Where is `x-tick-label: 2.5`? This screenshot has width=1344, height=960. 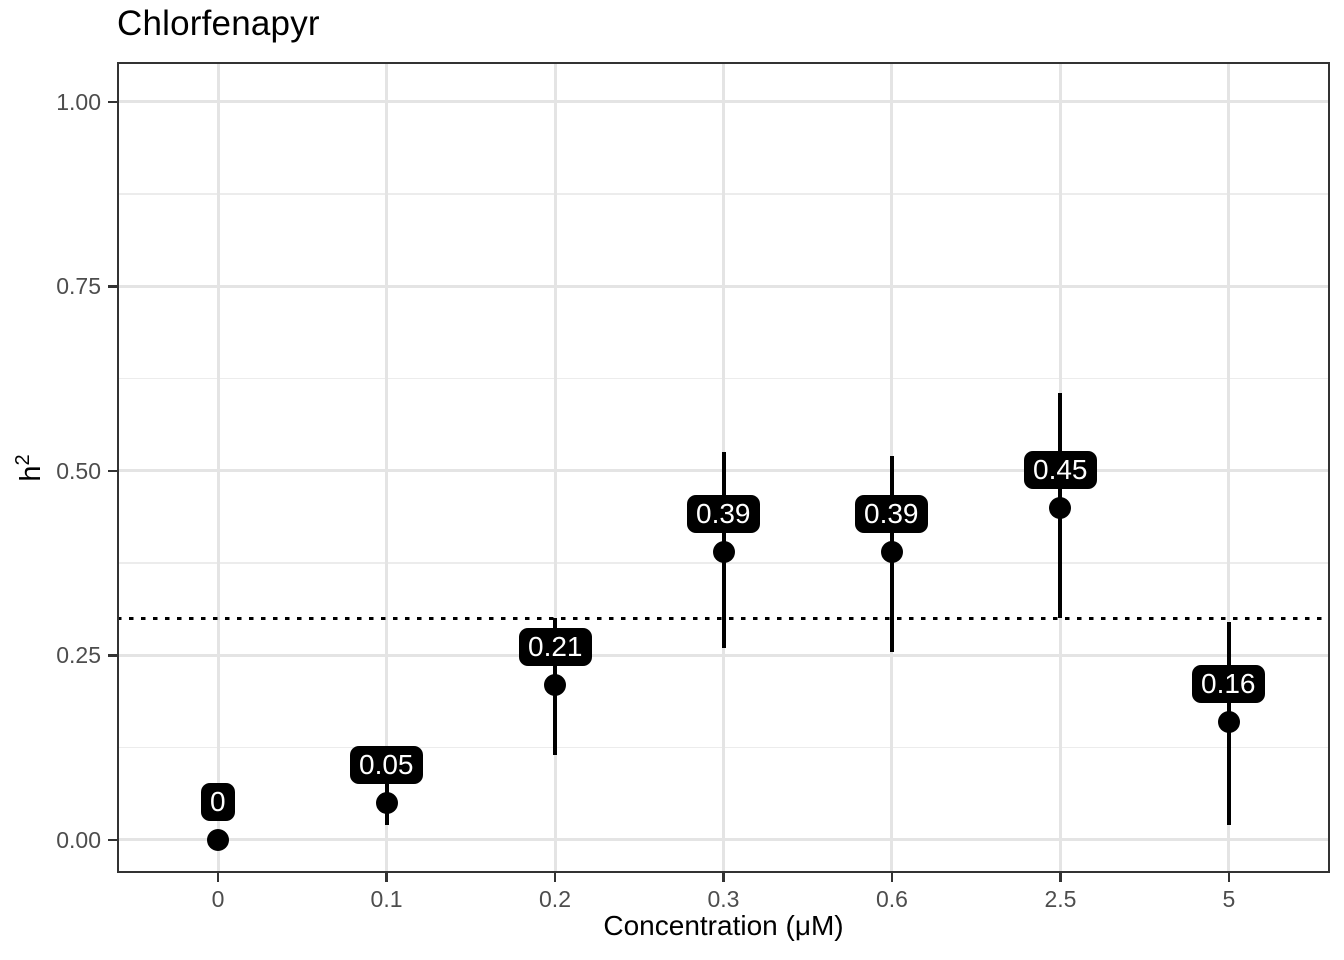 x-tick-label: 2.5 is located at coordinates (1060, 899).